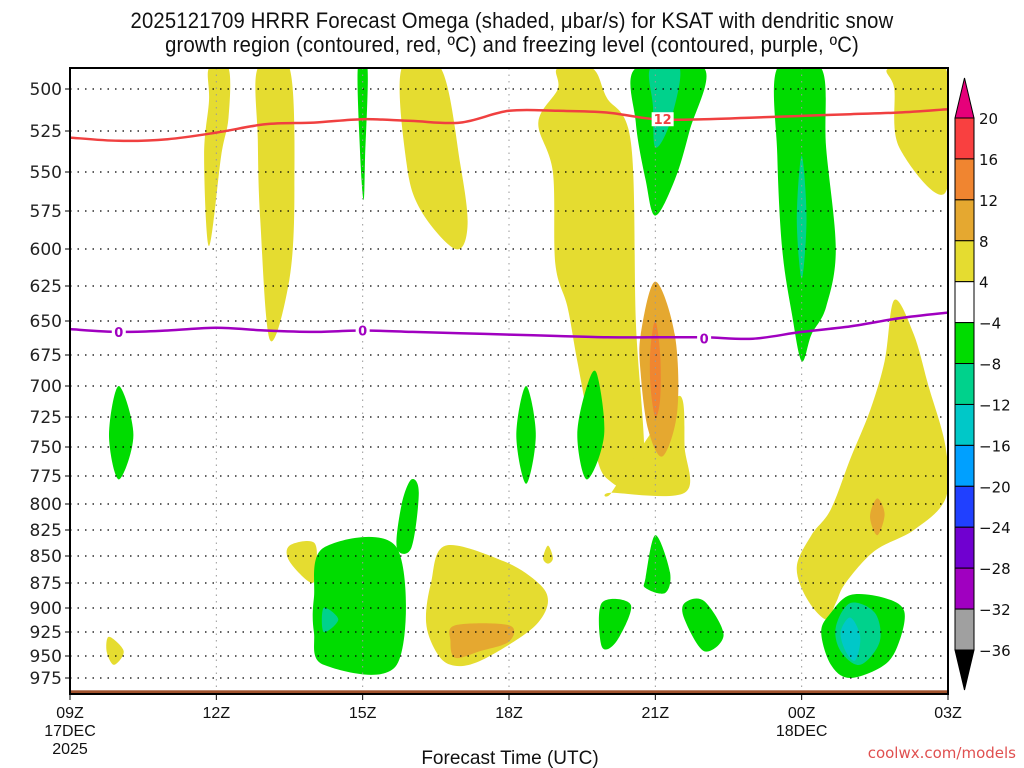  I want to click on colorbar-label: −28, so click(995, 569).